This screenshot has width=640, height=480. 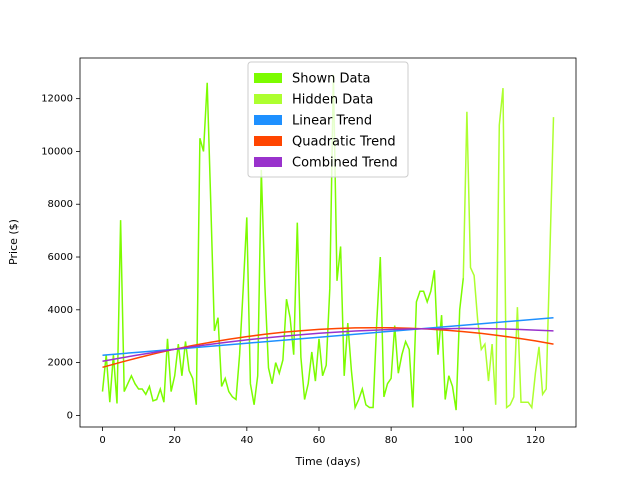 I want to click on y-tick-label: 2000, so click(x=60, y=363).